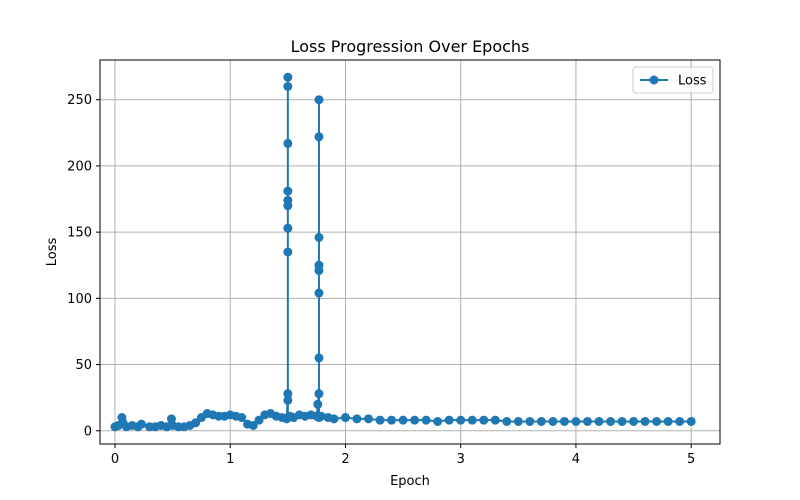  I want to click on y-tick-label: 100, so click(79, 299).